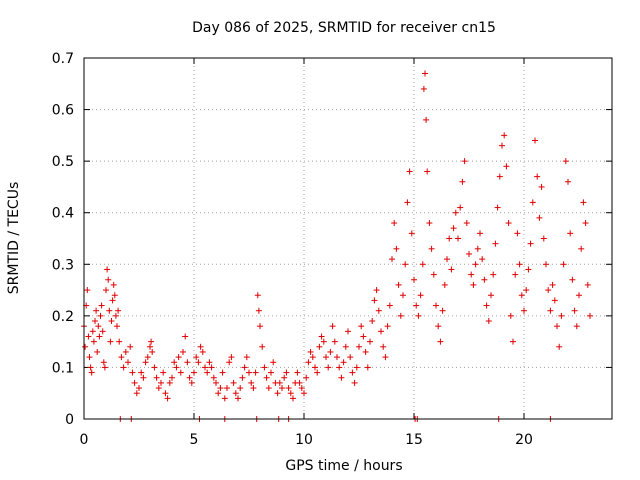 Image resolution: width=640 pixels, height=480 pixels. What do you see at coordinates (524, 440) in the screenshot?
I see `x-tick-label: 20` at bounding box center [524, 440].